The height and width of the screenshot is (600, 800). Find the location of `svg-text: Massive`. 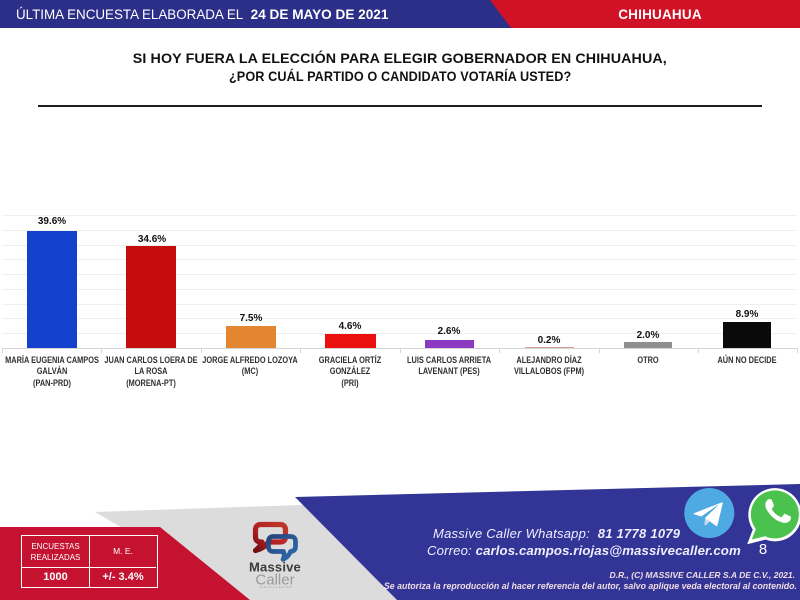

svg-text: Massive is located at coordinates (275, 567).